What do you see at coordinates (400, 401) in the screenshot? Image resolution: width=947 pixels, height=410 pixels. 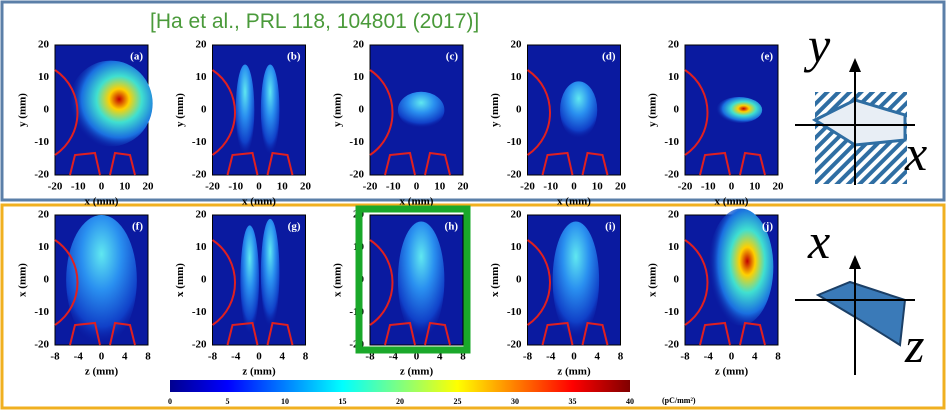 I see `colorbar-tick-label: 20` at bounding box center [400, 401].